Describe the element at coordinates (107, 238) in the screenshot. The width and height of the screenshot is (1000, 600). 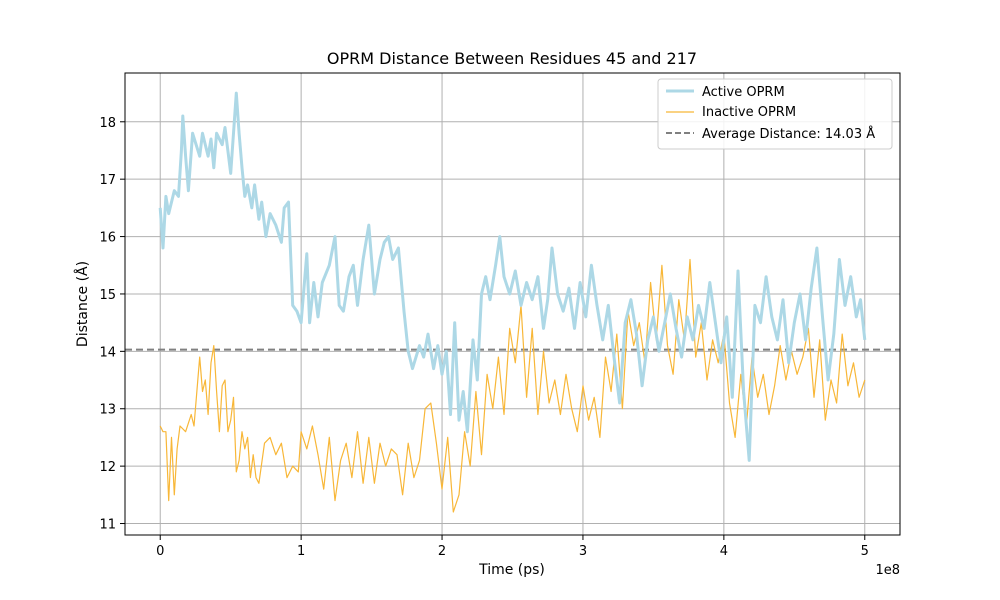
I see `y-tick-label: 16` at that location.